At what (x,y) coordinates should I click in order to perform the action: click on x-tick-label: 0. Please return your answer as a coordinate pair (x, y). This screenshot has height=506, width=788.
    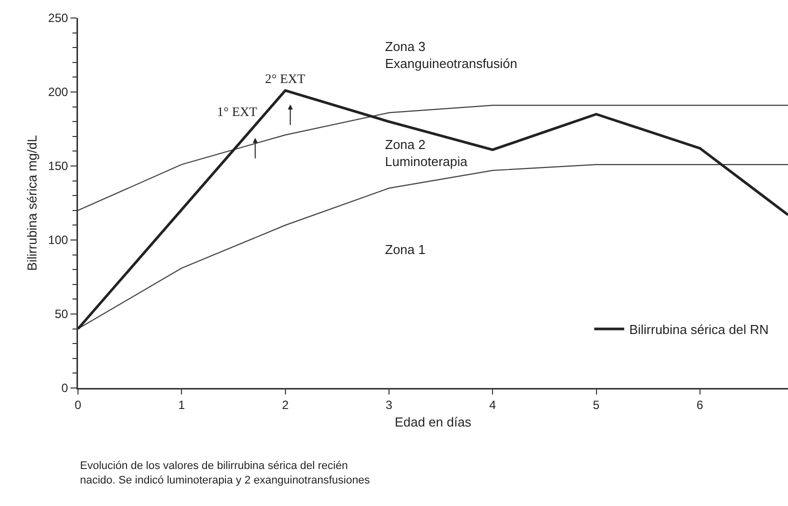
    Looking at the image, I should click on (78, 405).